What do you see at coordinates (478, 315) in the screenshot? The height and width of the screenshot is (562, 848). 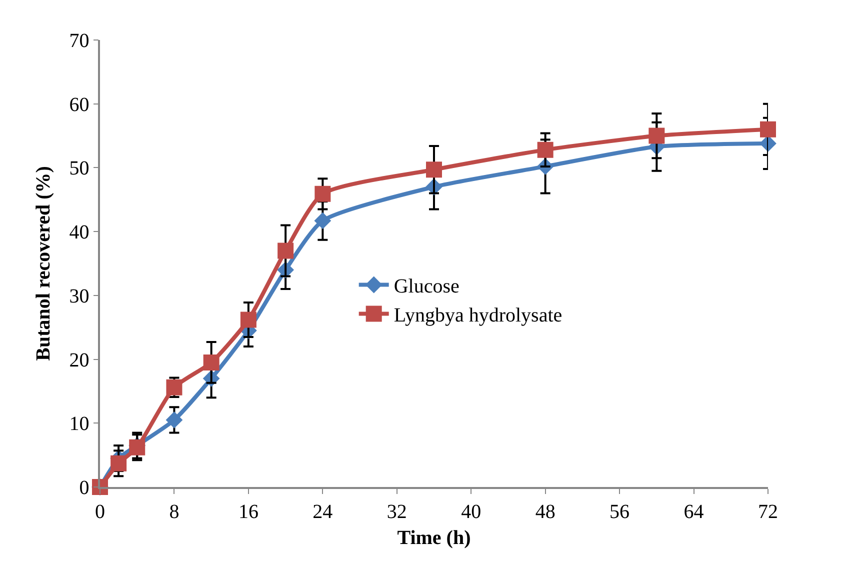 I see `legend-label: Lyngbya hydrolysate` at bounding box center [478, 315].